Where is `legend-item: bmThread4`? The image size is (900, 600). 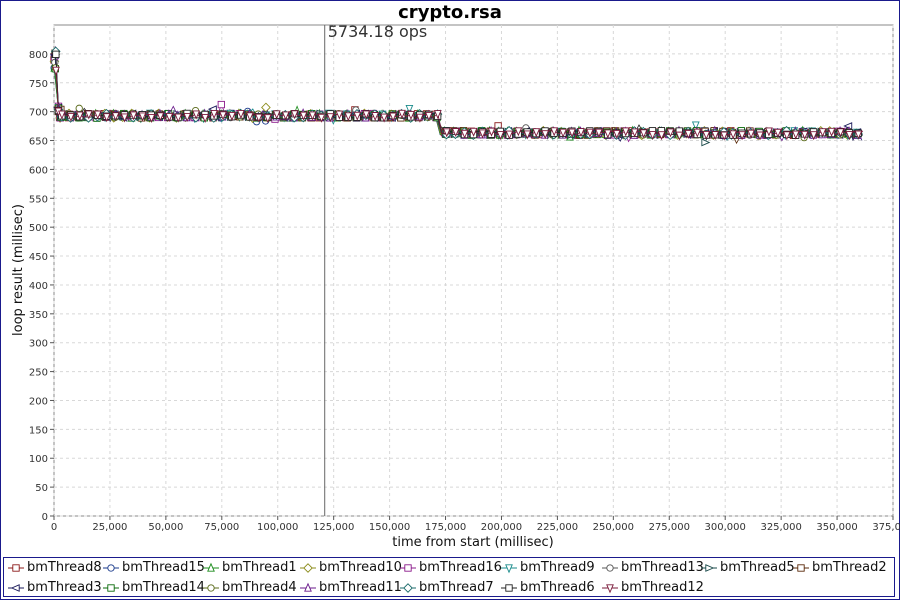
legend-item: bmThread4 is located at coordinates (250, 587).